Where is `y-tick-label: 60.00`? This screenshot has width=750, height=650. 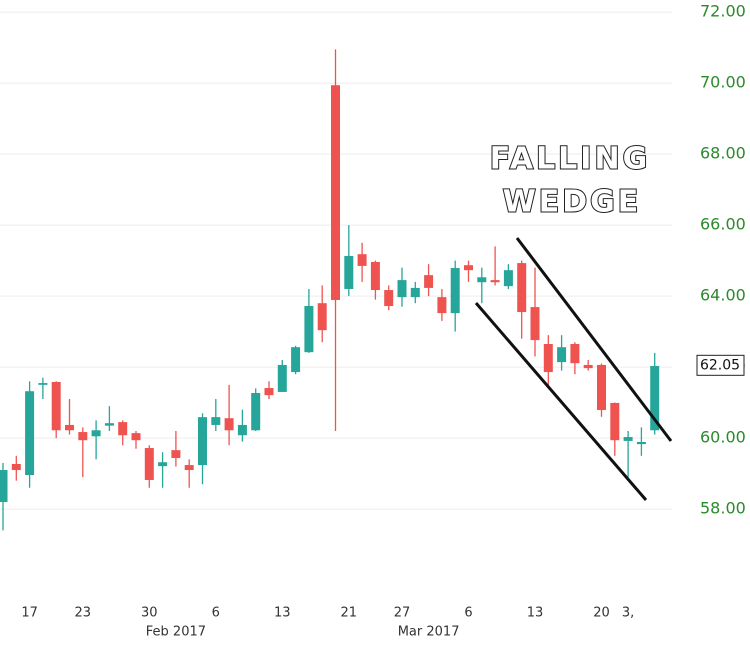 y-tick-label: 60.00 is located at coordinates (723, 437).